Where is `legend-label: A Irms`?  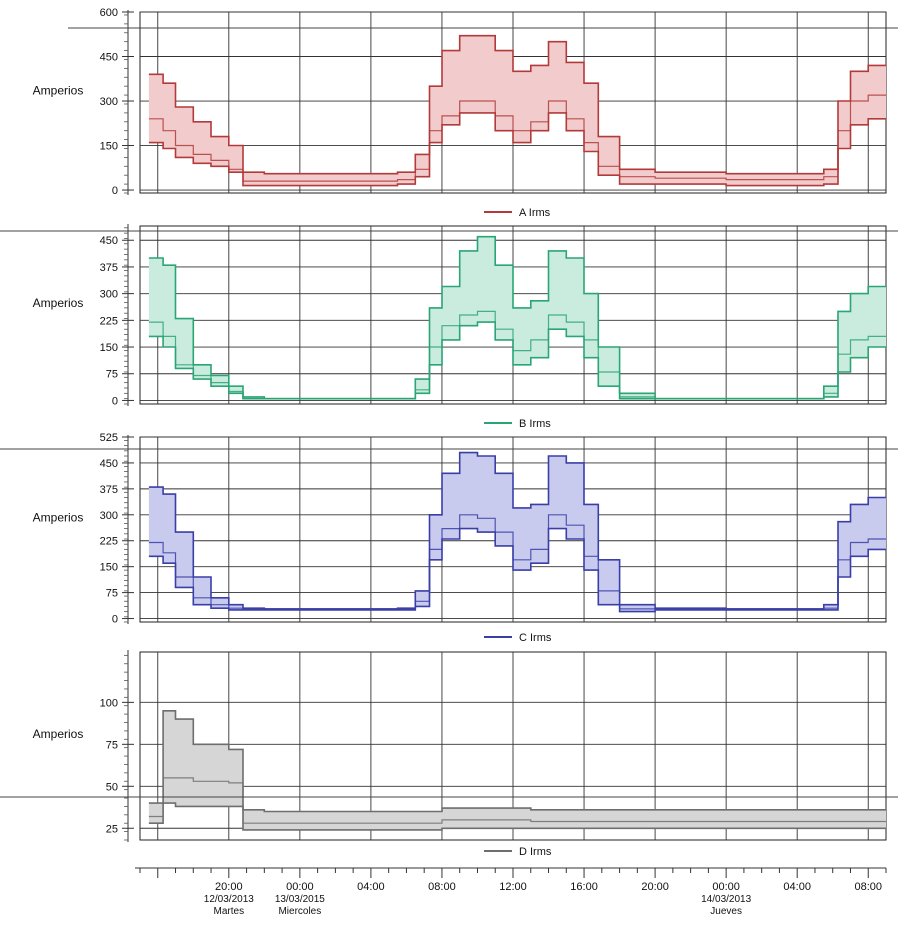
legend-label: A Irms is located at coordinates (535, 213).